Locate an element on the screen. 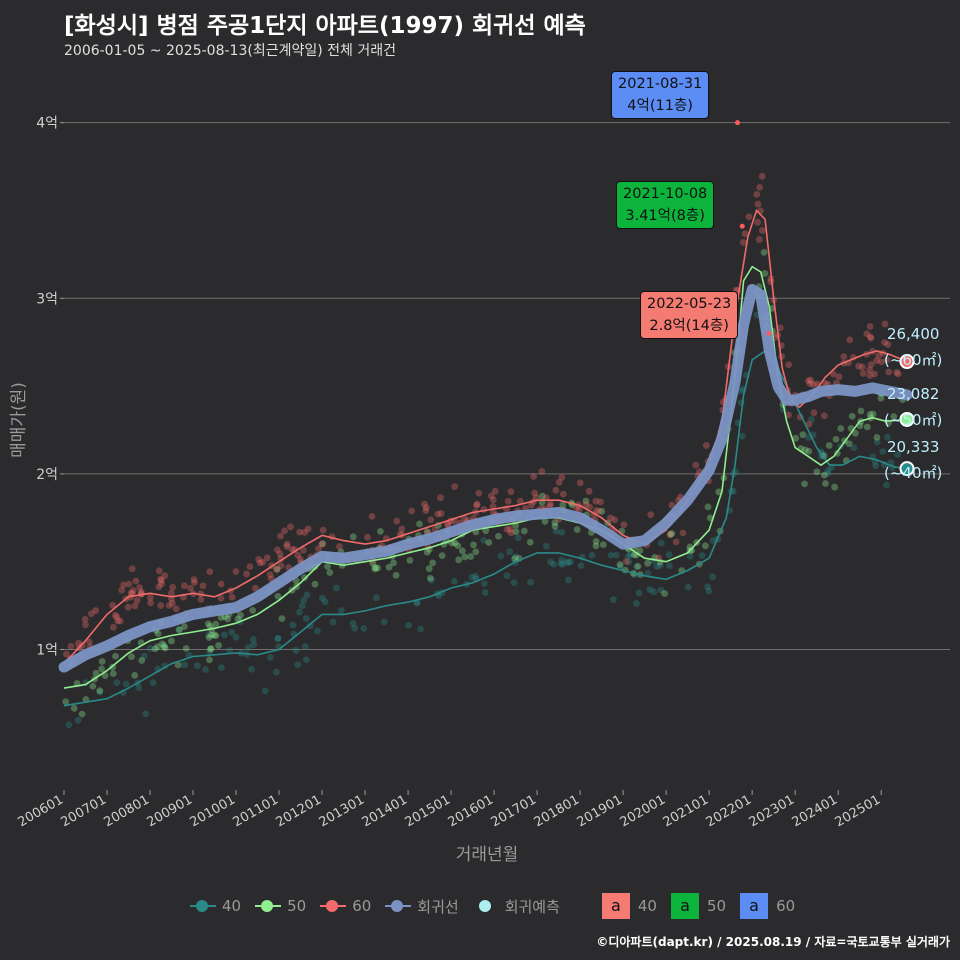  x-tick-label: 202201 is located at coordinates (729, 811).